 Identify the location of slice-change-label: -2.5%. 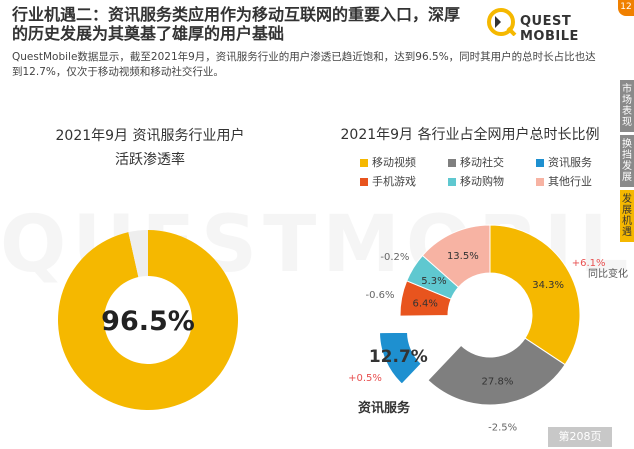
(502, 427).